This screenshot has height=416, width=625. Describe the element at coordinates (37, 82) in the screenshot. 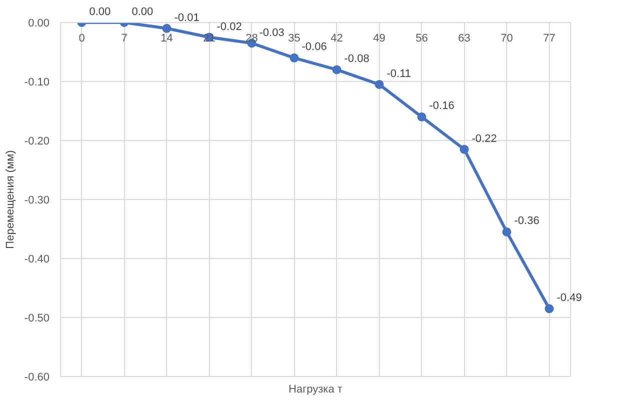

I see `y-tick-label: -0.10` at that location.